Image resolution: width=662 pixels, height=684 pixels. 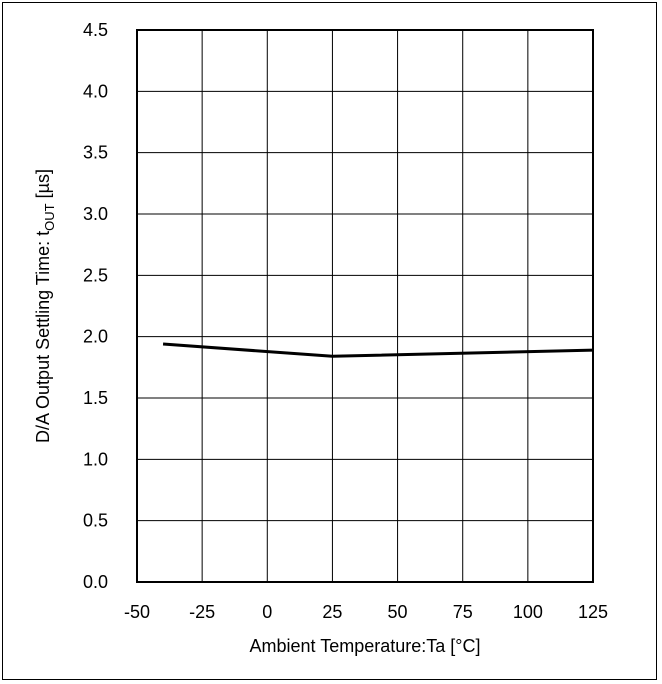 I want to click on y-tick-label: 4.5, so click(x=95, y=30).